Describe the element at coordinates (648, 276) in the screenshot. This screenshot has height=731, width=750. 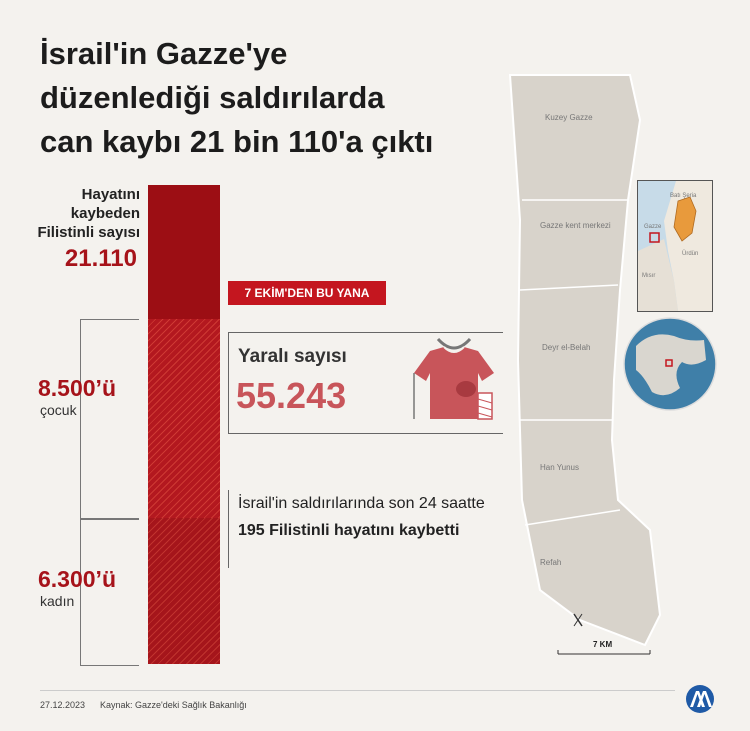
I see `inset-label-egypt: Mısır` at that location.